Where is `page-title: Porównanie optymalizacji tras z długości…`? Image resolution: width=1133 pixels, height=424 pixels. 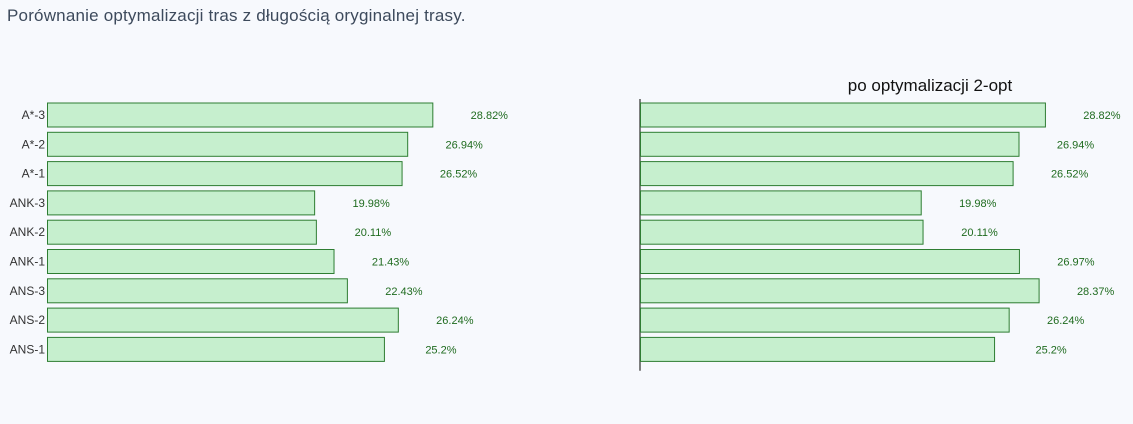
page-title: Porównanie optymalizacji tras z długości… is located at coordinates (236, 15).